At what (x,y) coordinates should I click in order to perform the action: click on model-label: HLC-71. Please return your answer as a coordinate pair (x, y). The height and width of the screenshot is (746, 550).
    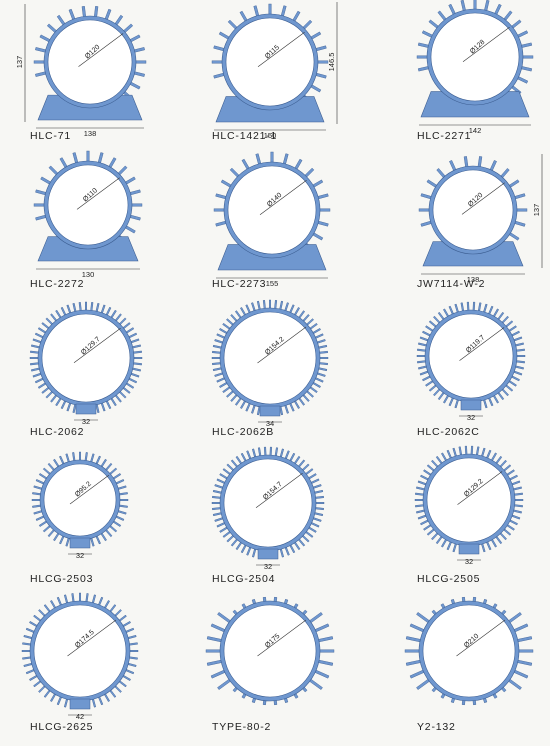
    Looking at the image, I should click on (50, 136).